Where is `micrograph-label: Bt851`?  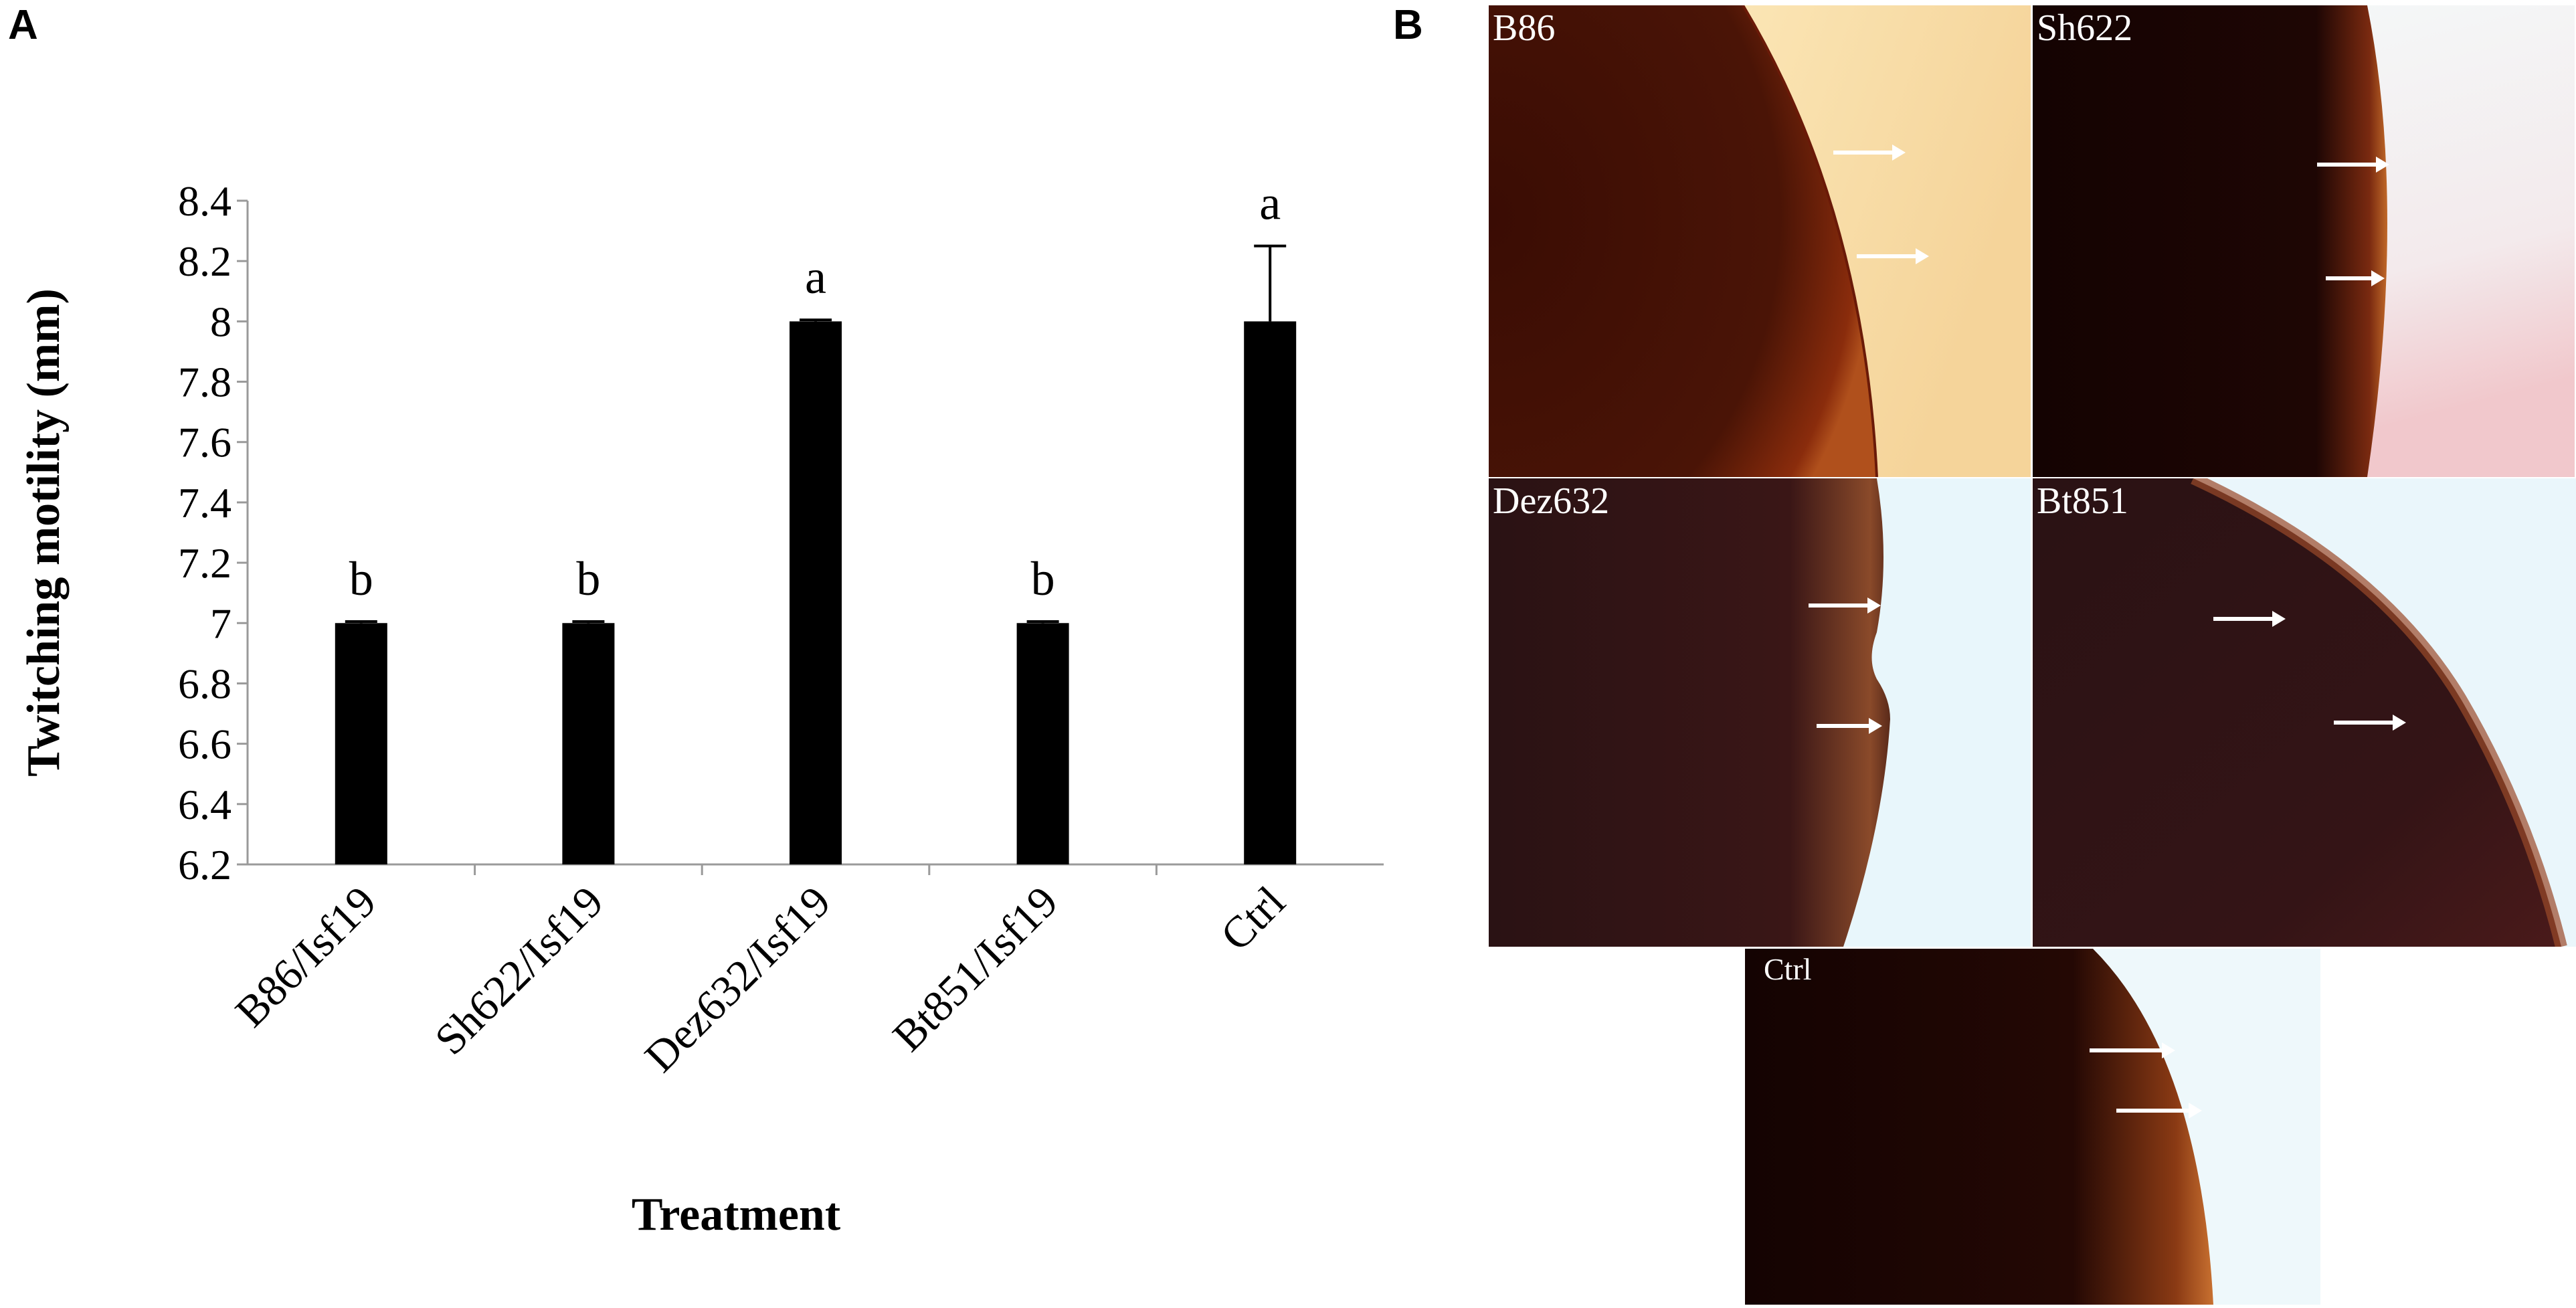
micrograph-label: Bt851 is located at coordinates (2082, 501).